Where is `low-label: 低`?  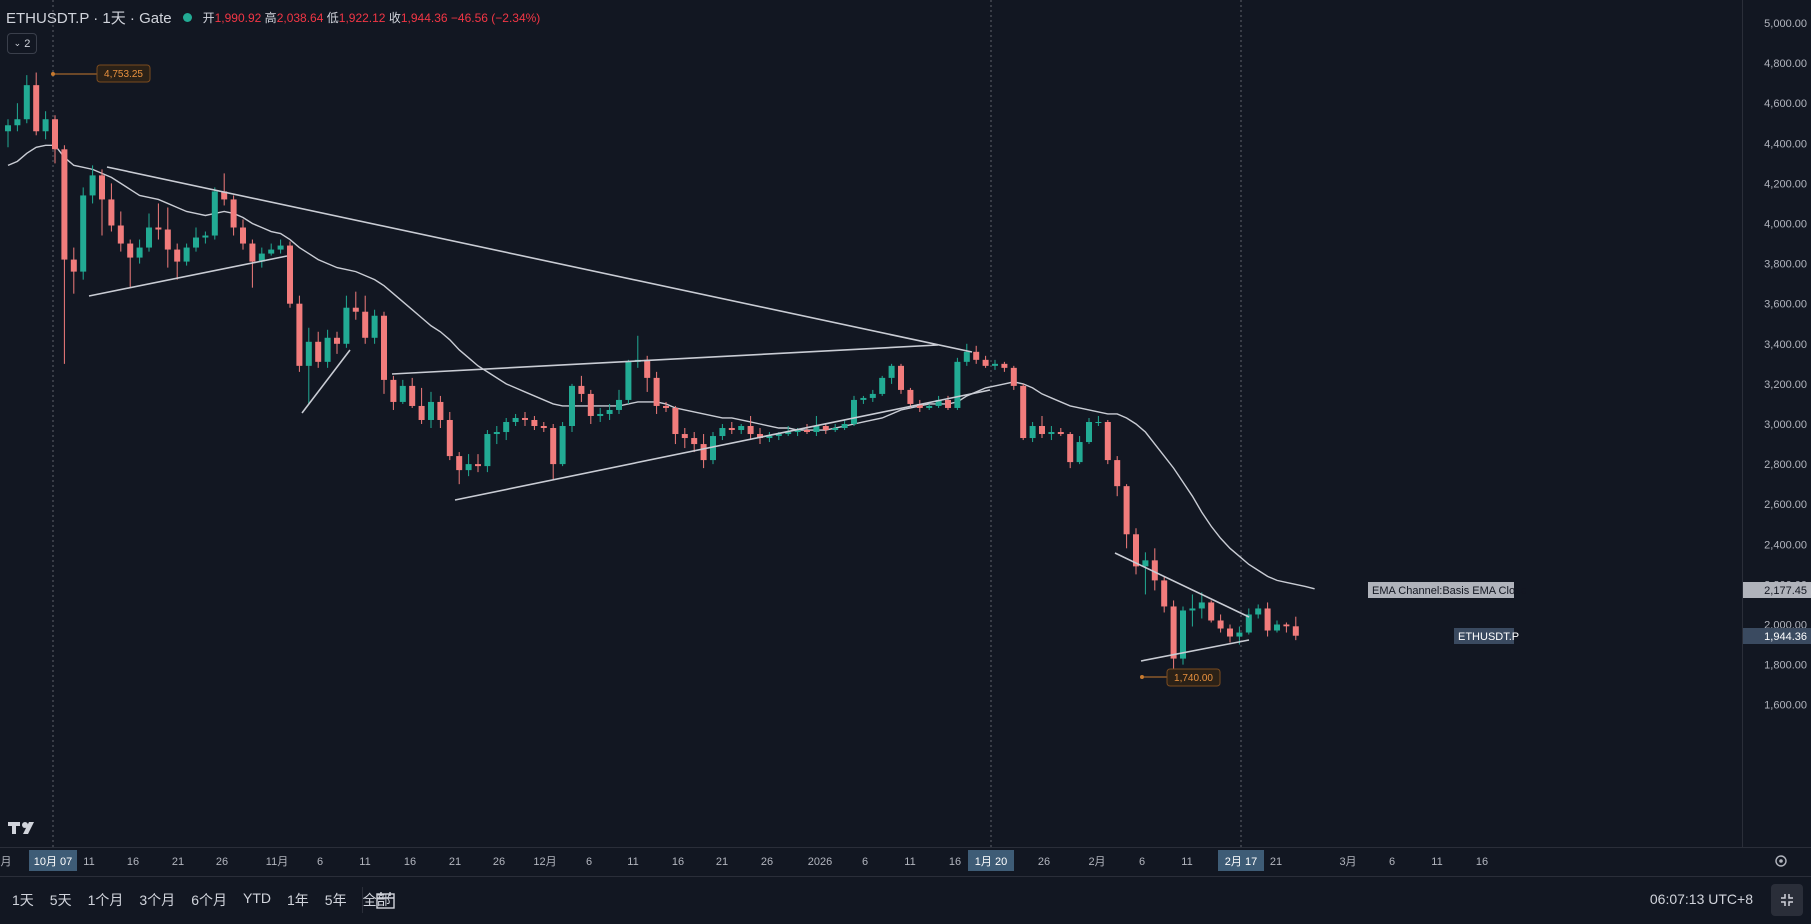 low-label: 低 is located at coordinates (332, 18).